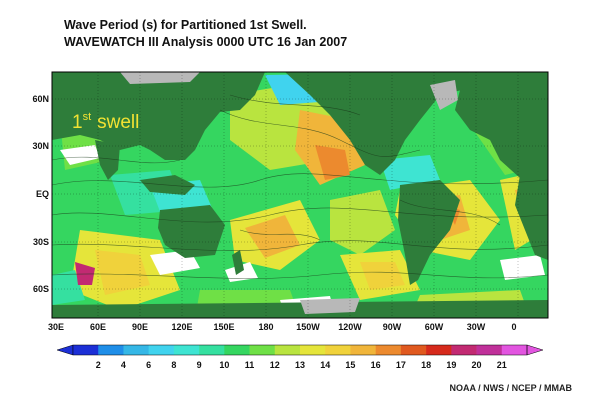 This screenshot has height=400, width=600. I want to click on lon-label-90w: 90W, so click(392, 327).